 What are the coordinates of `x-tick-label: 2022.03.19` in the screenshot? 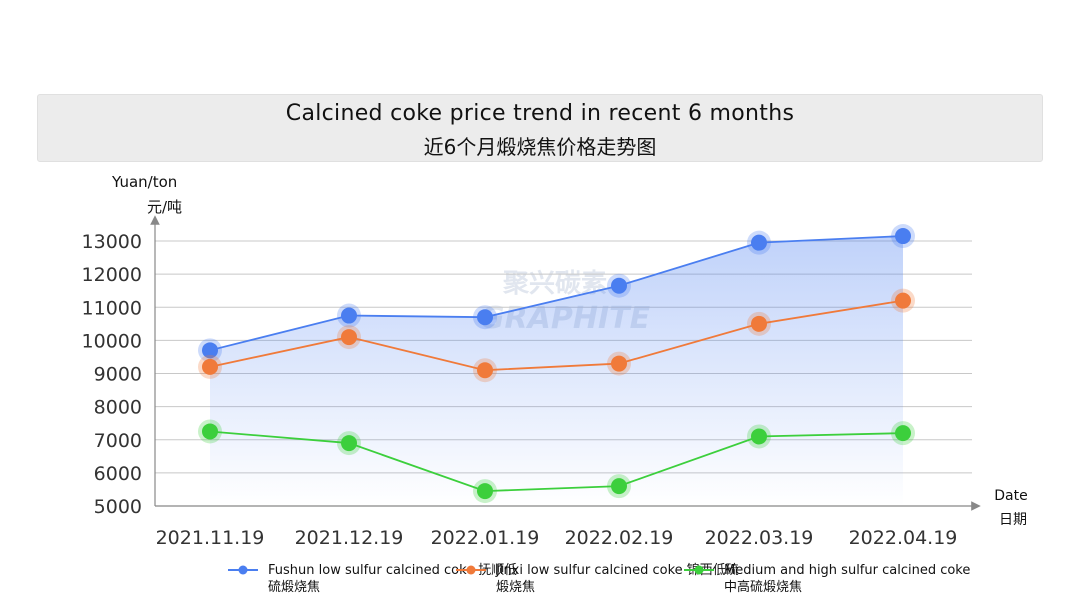 It's located at (759, 538).